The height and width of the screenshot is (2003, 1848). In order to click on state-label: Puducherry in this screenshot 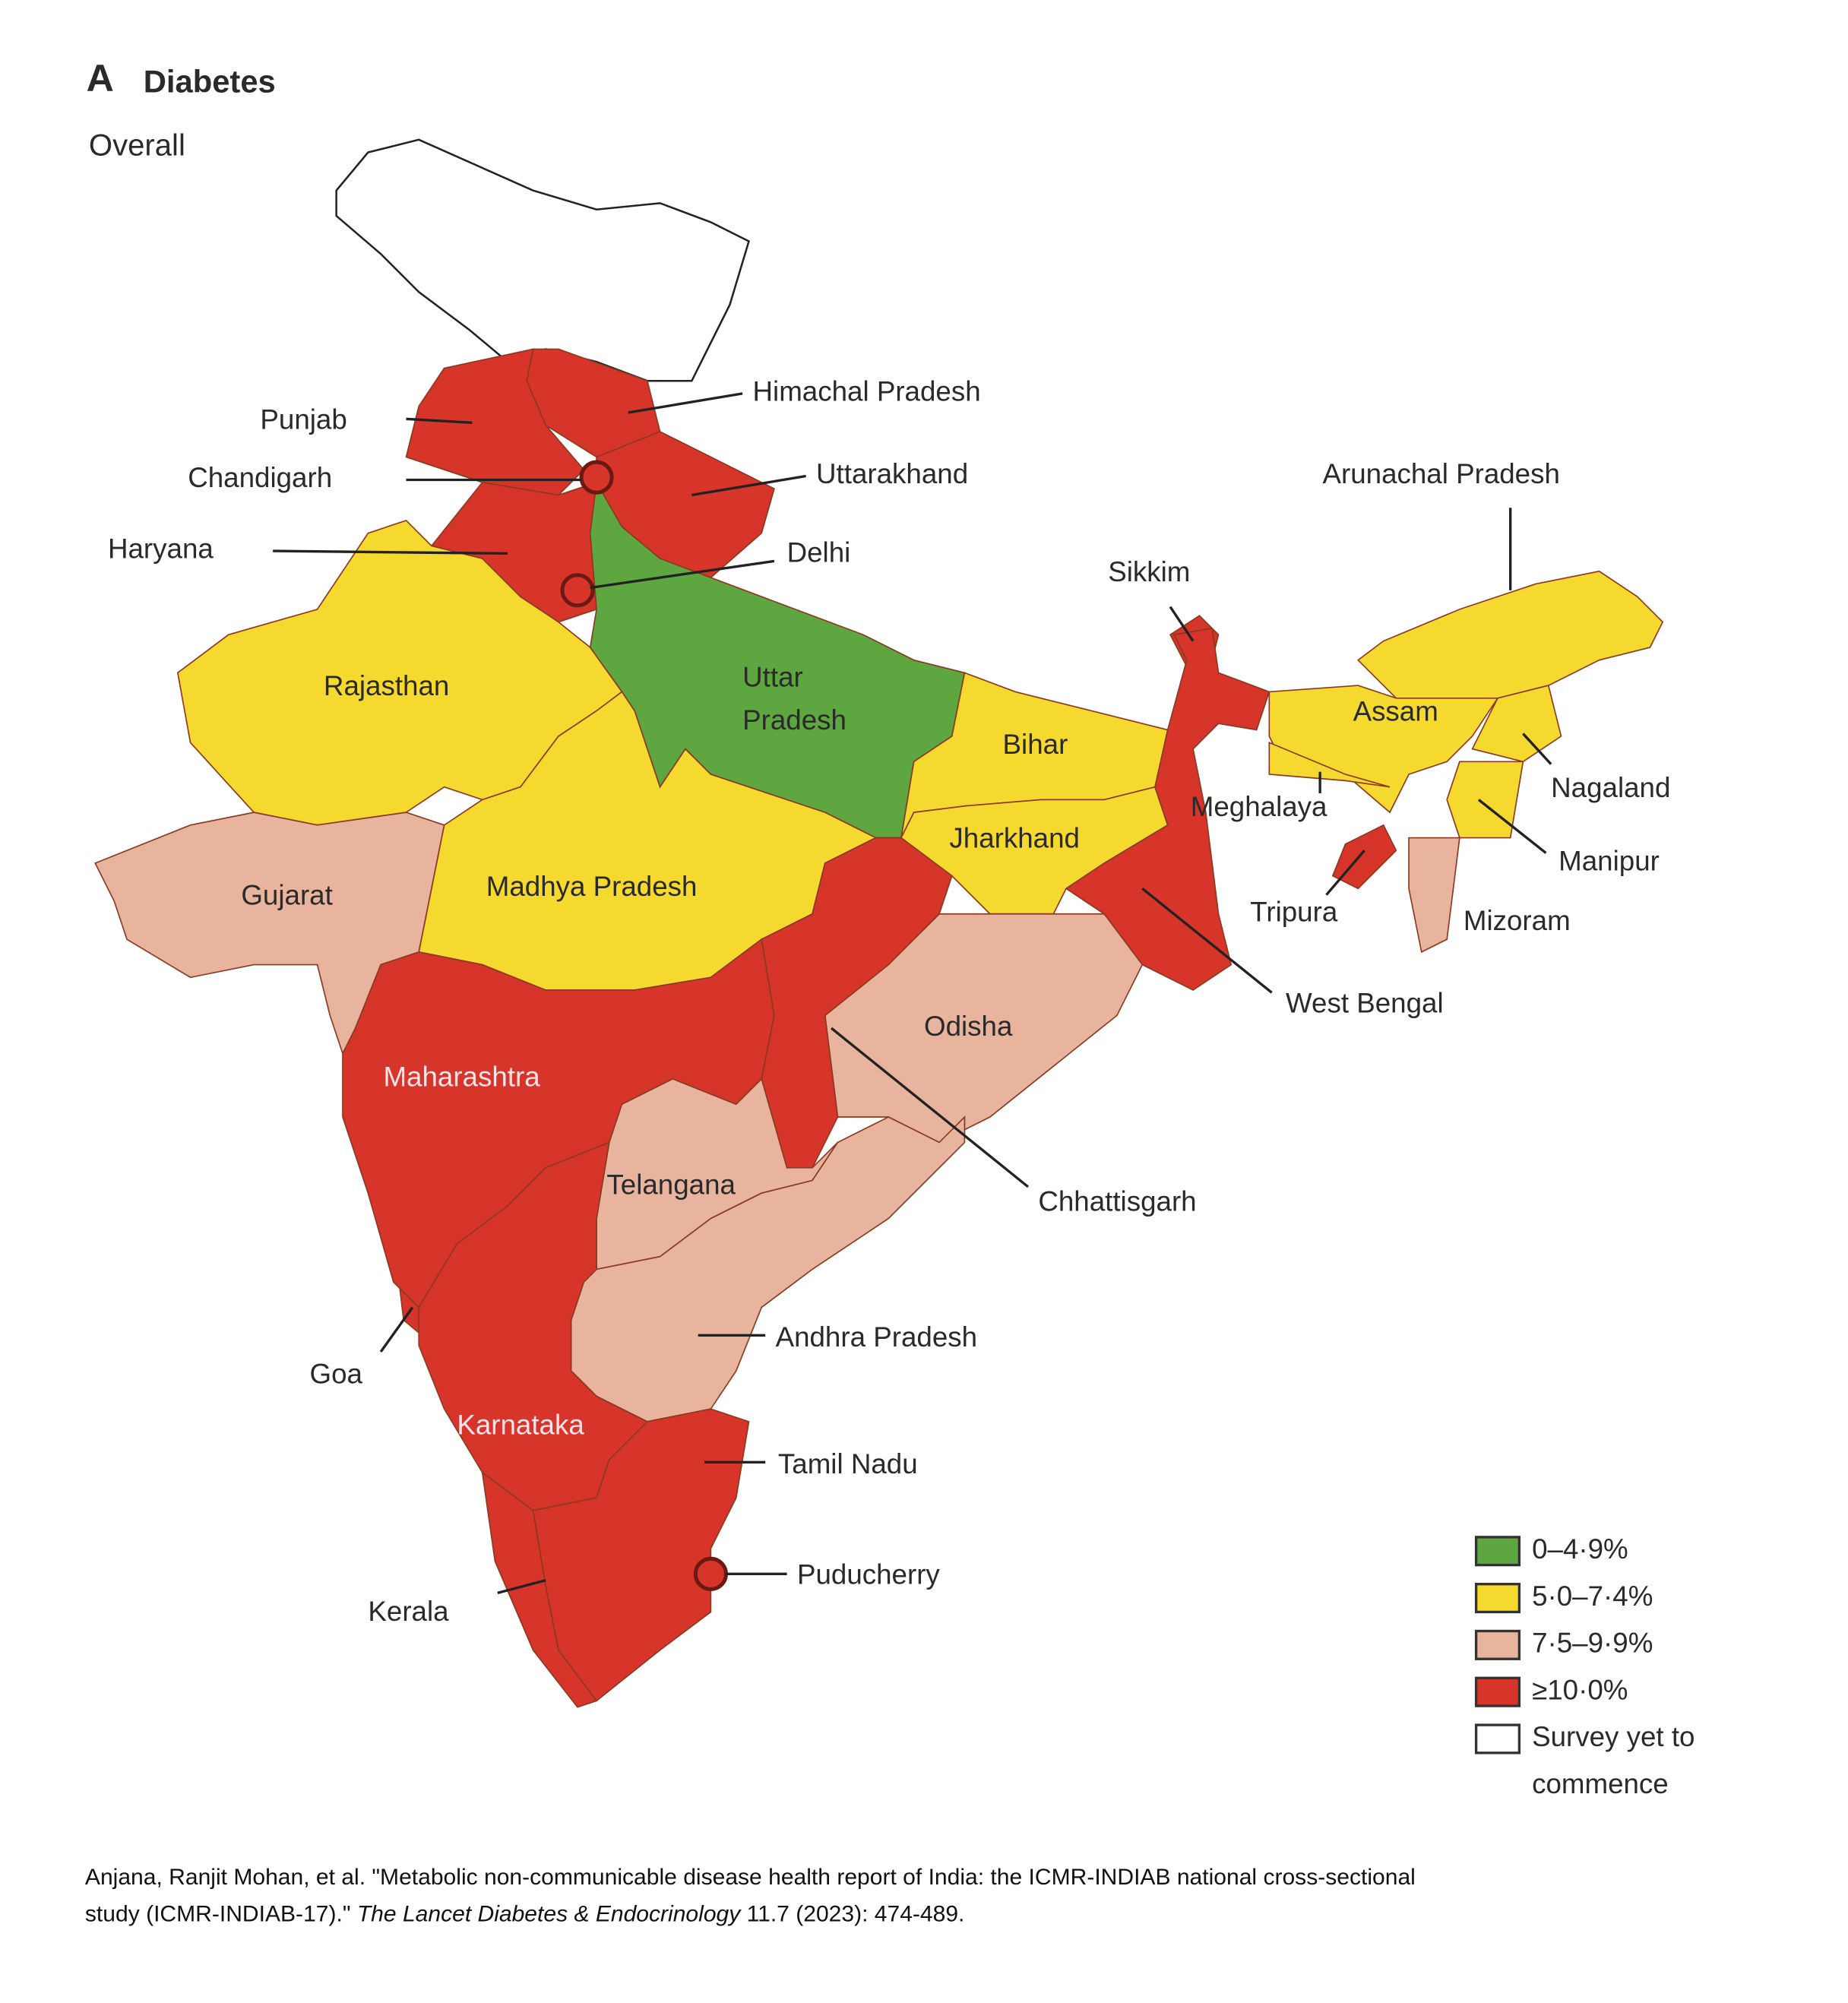, I will do `click(868, 1574)`.